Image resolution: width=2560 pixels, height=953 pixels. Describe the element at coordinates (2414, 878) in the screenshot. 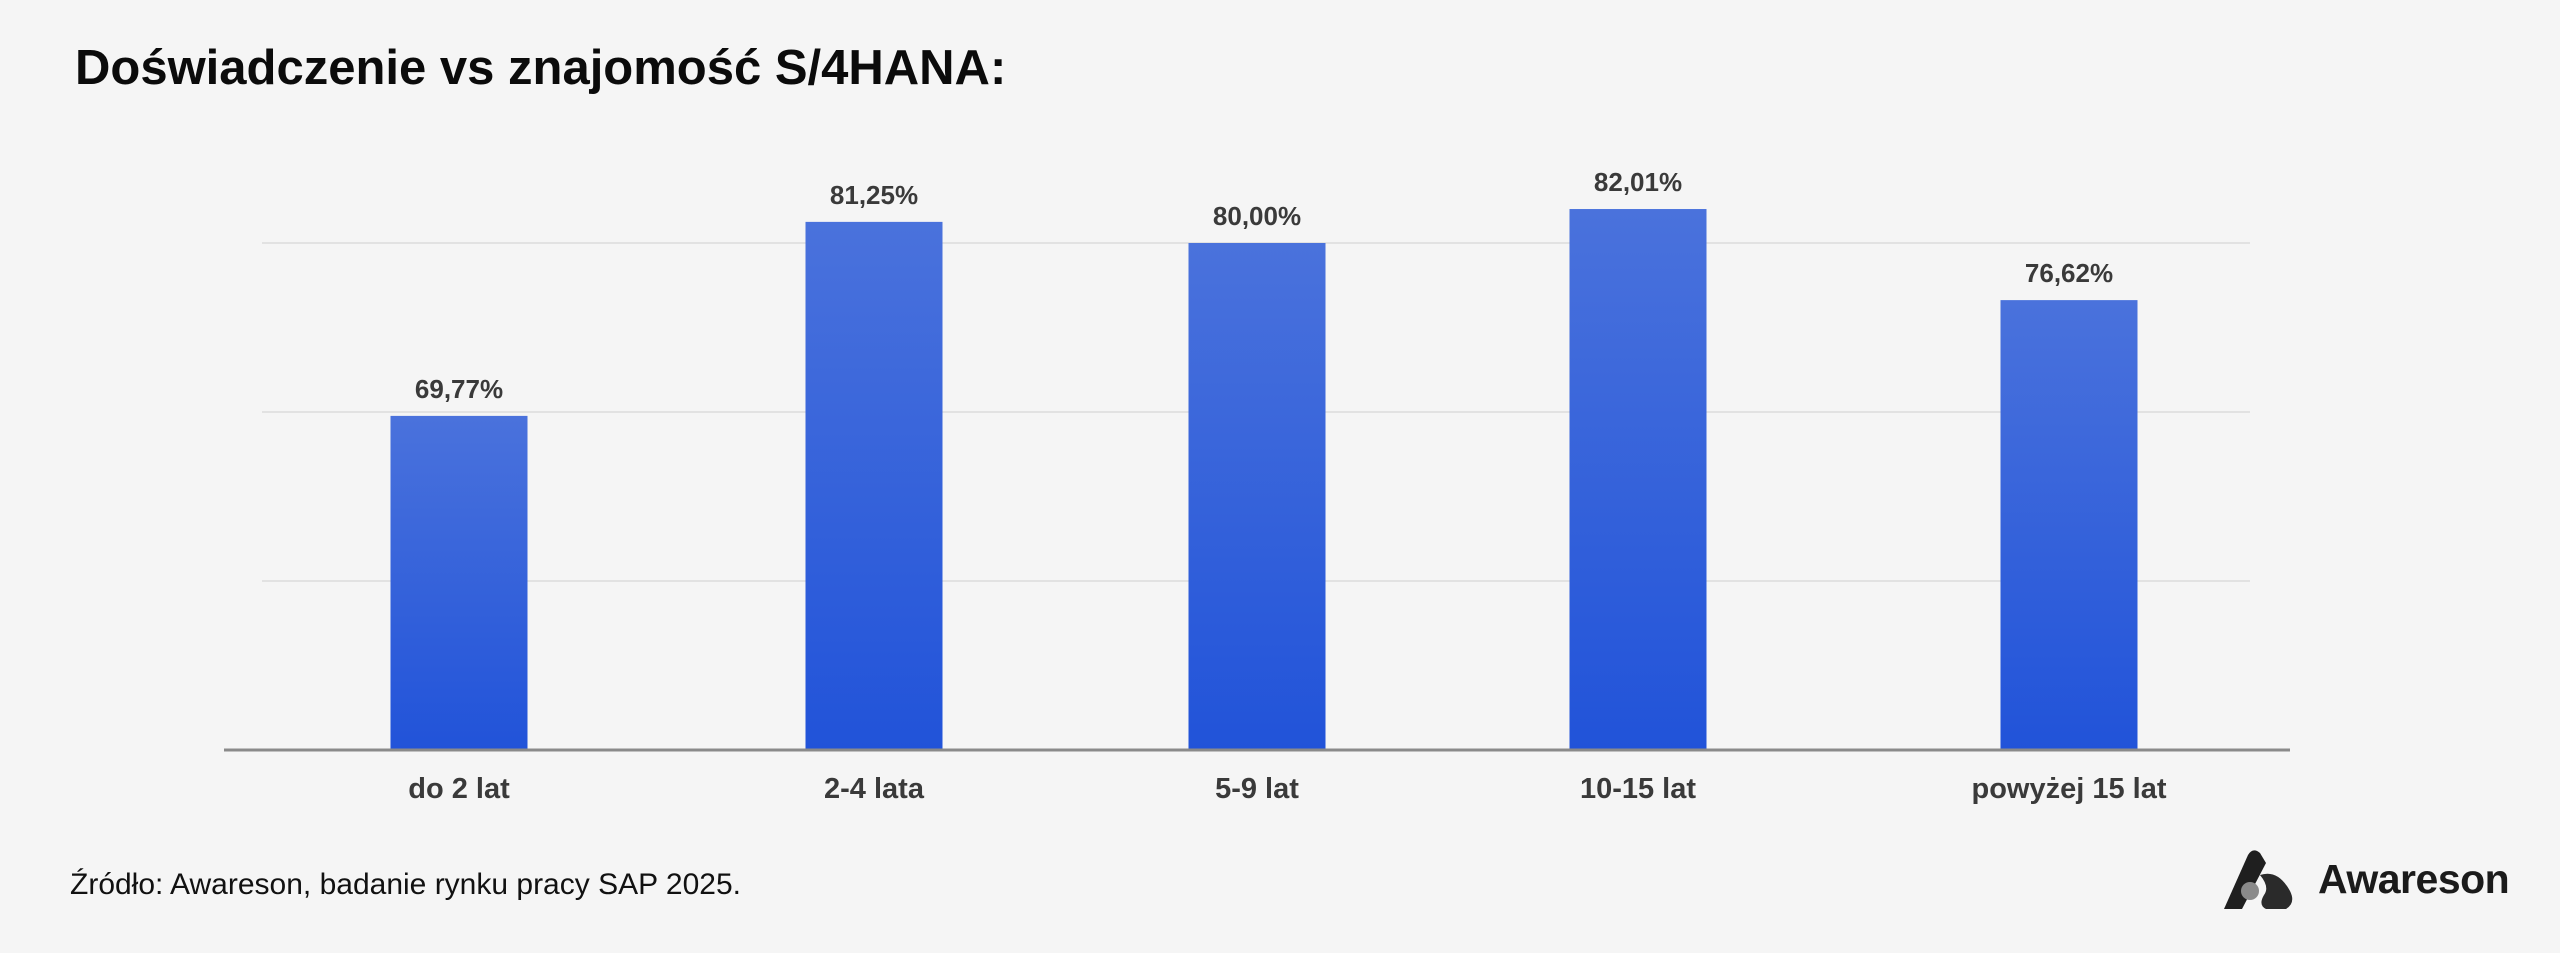

I see `logo-text: Awareson` at that location.